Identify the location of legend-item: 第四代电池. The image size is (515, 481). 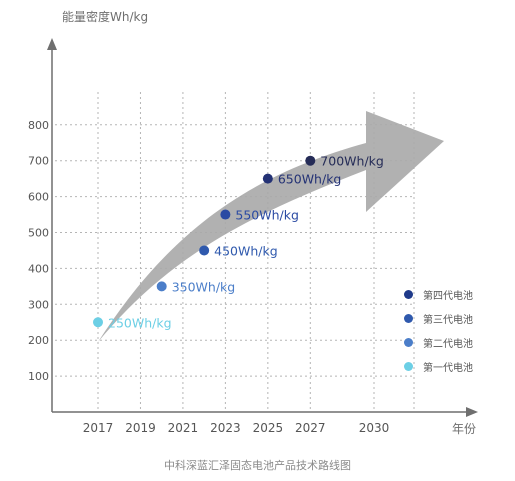
(438, 294).